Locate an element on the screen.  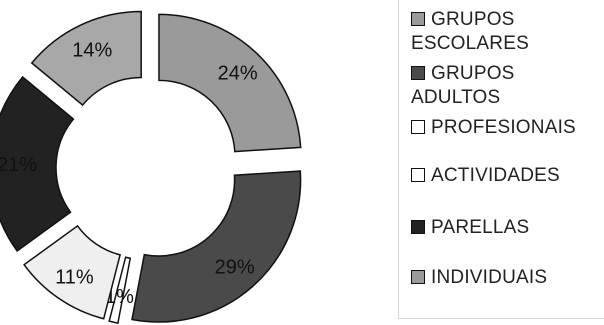
legend-label: PROFESIONAIS is located at coordinates (503, 127).